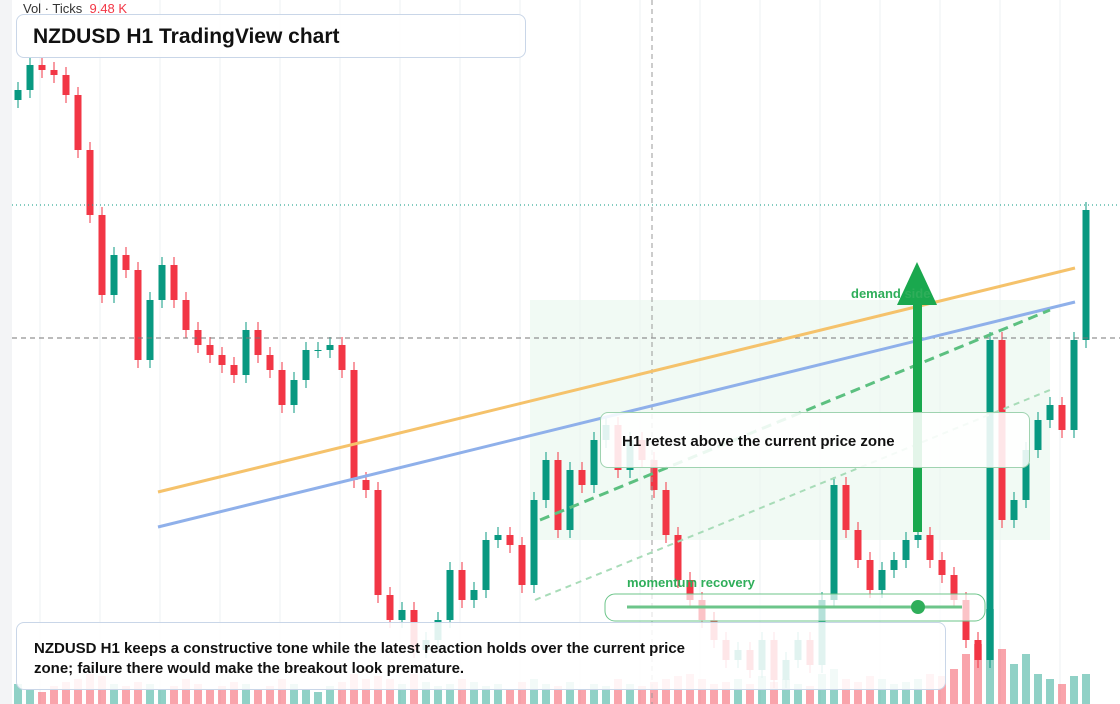 This screenshot has height=704, width=1120. What do you see at coordinates (918, 607) in the screenshot?
I see `momentum-dot` at bounding box center [918, 607].